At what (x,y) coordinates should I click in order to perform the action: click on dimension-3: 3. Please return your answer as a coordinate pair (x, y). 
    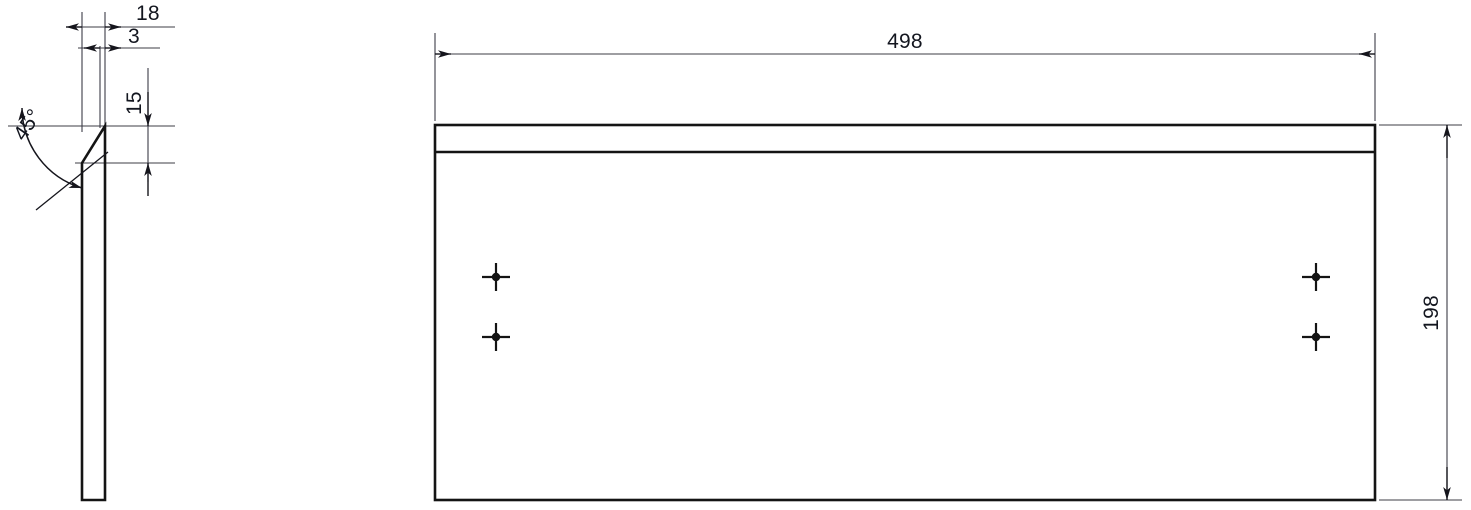
    Looking at the image, I should click on (119, 38).